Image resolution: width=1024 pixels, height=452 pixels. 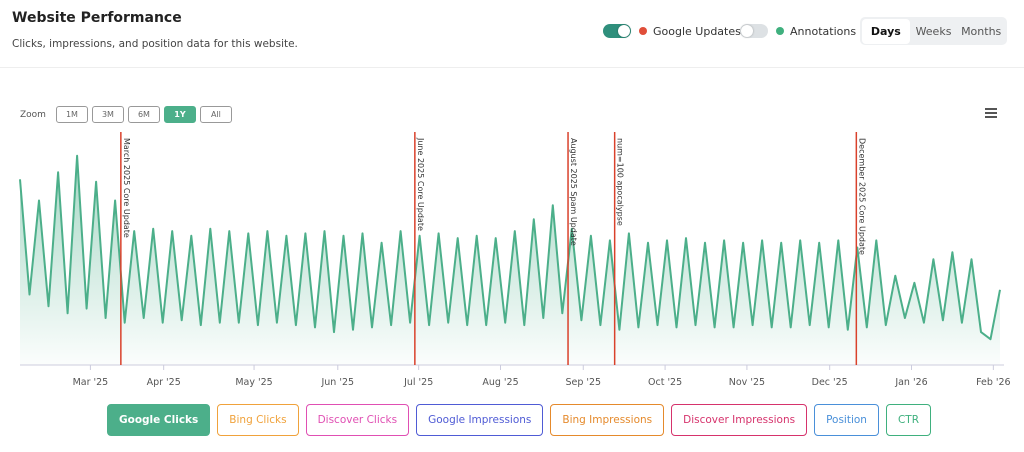 I want to click on series-button: Bing Clicks, so click(x=258, y=420).